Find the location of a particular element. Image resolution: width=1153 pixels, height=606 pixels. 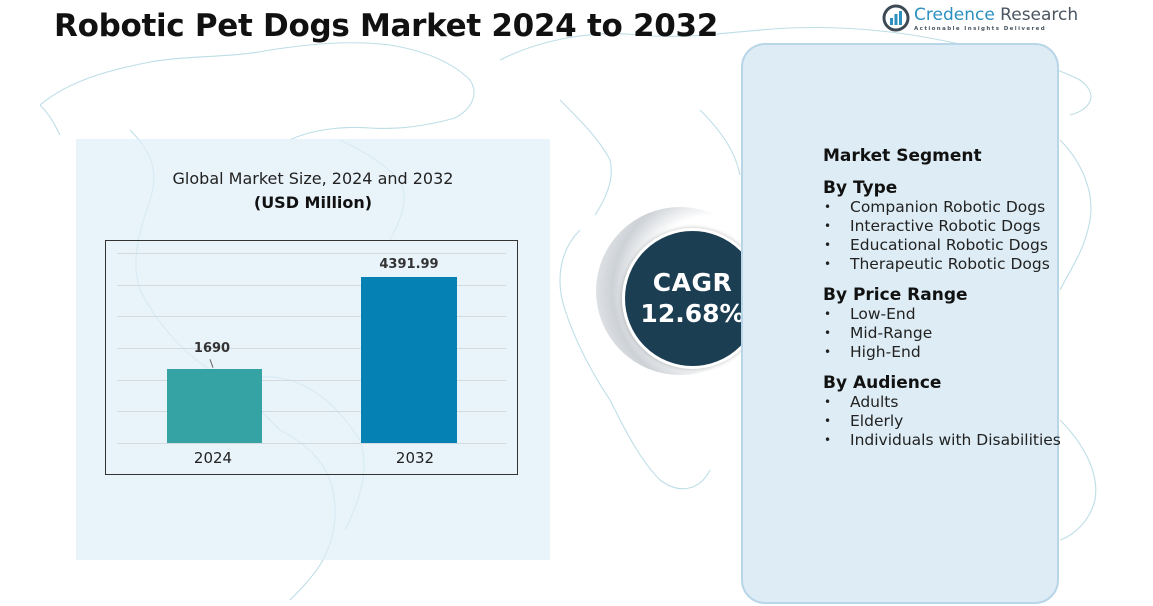

logo-name: Credence Research is located at coordinates (996, 14).